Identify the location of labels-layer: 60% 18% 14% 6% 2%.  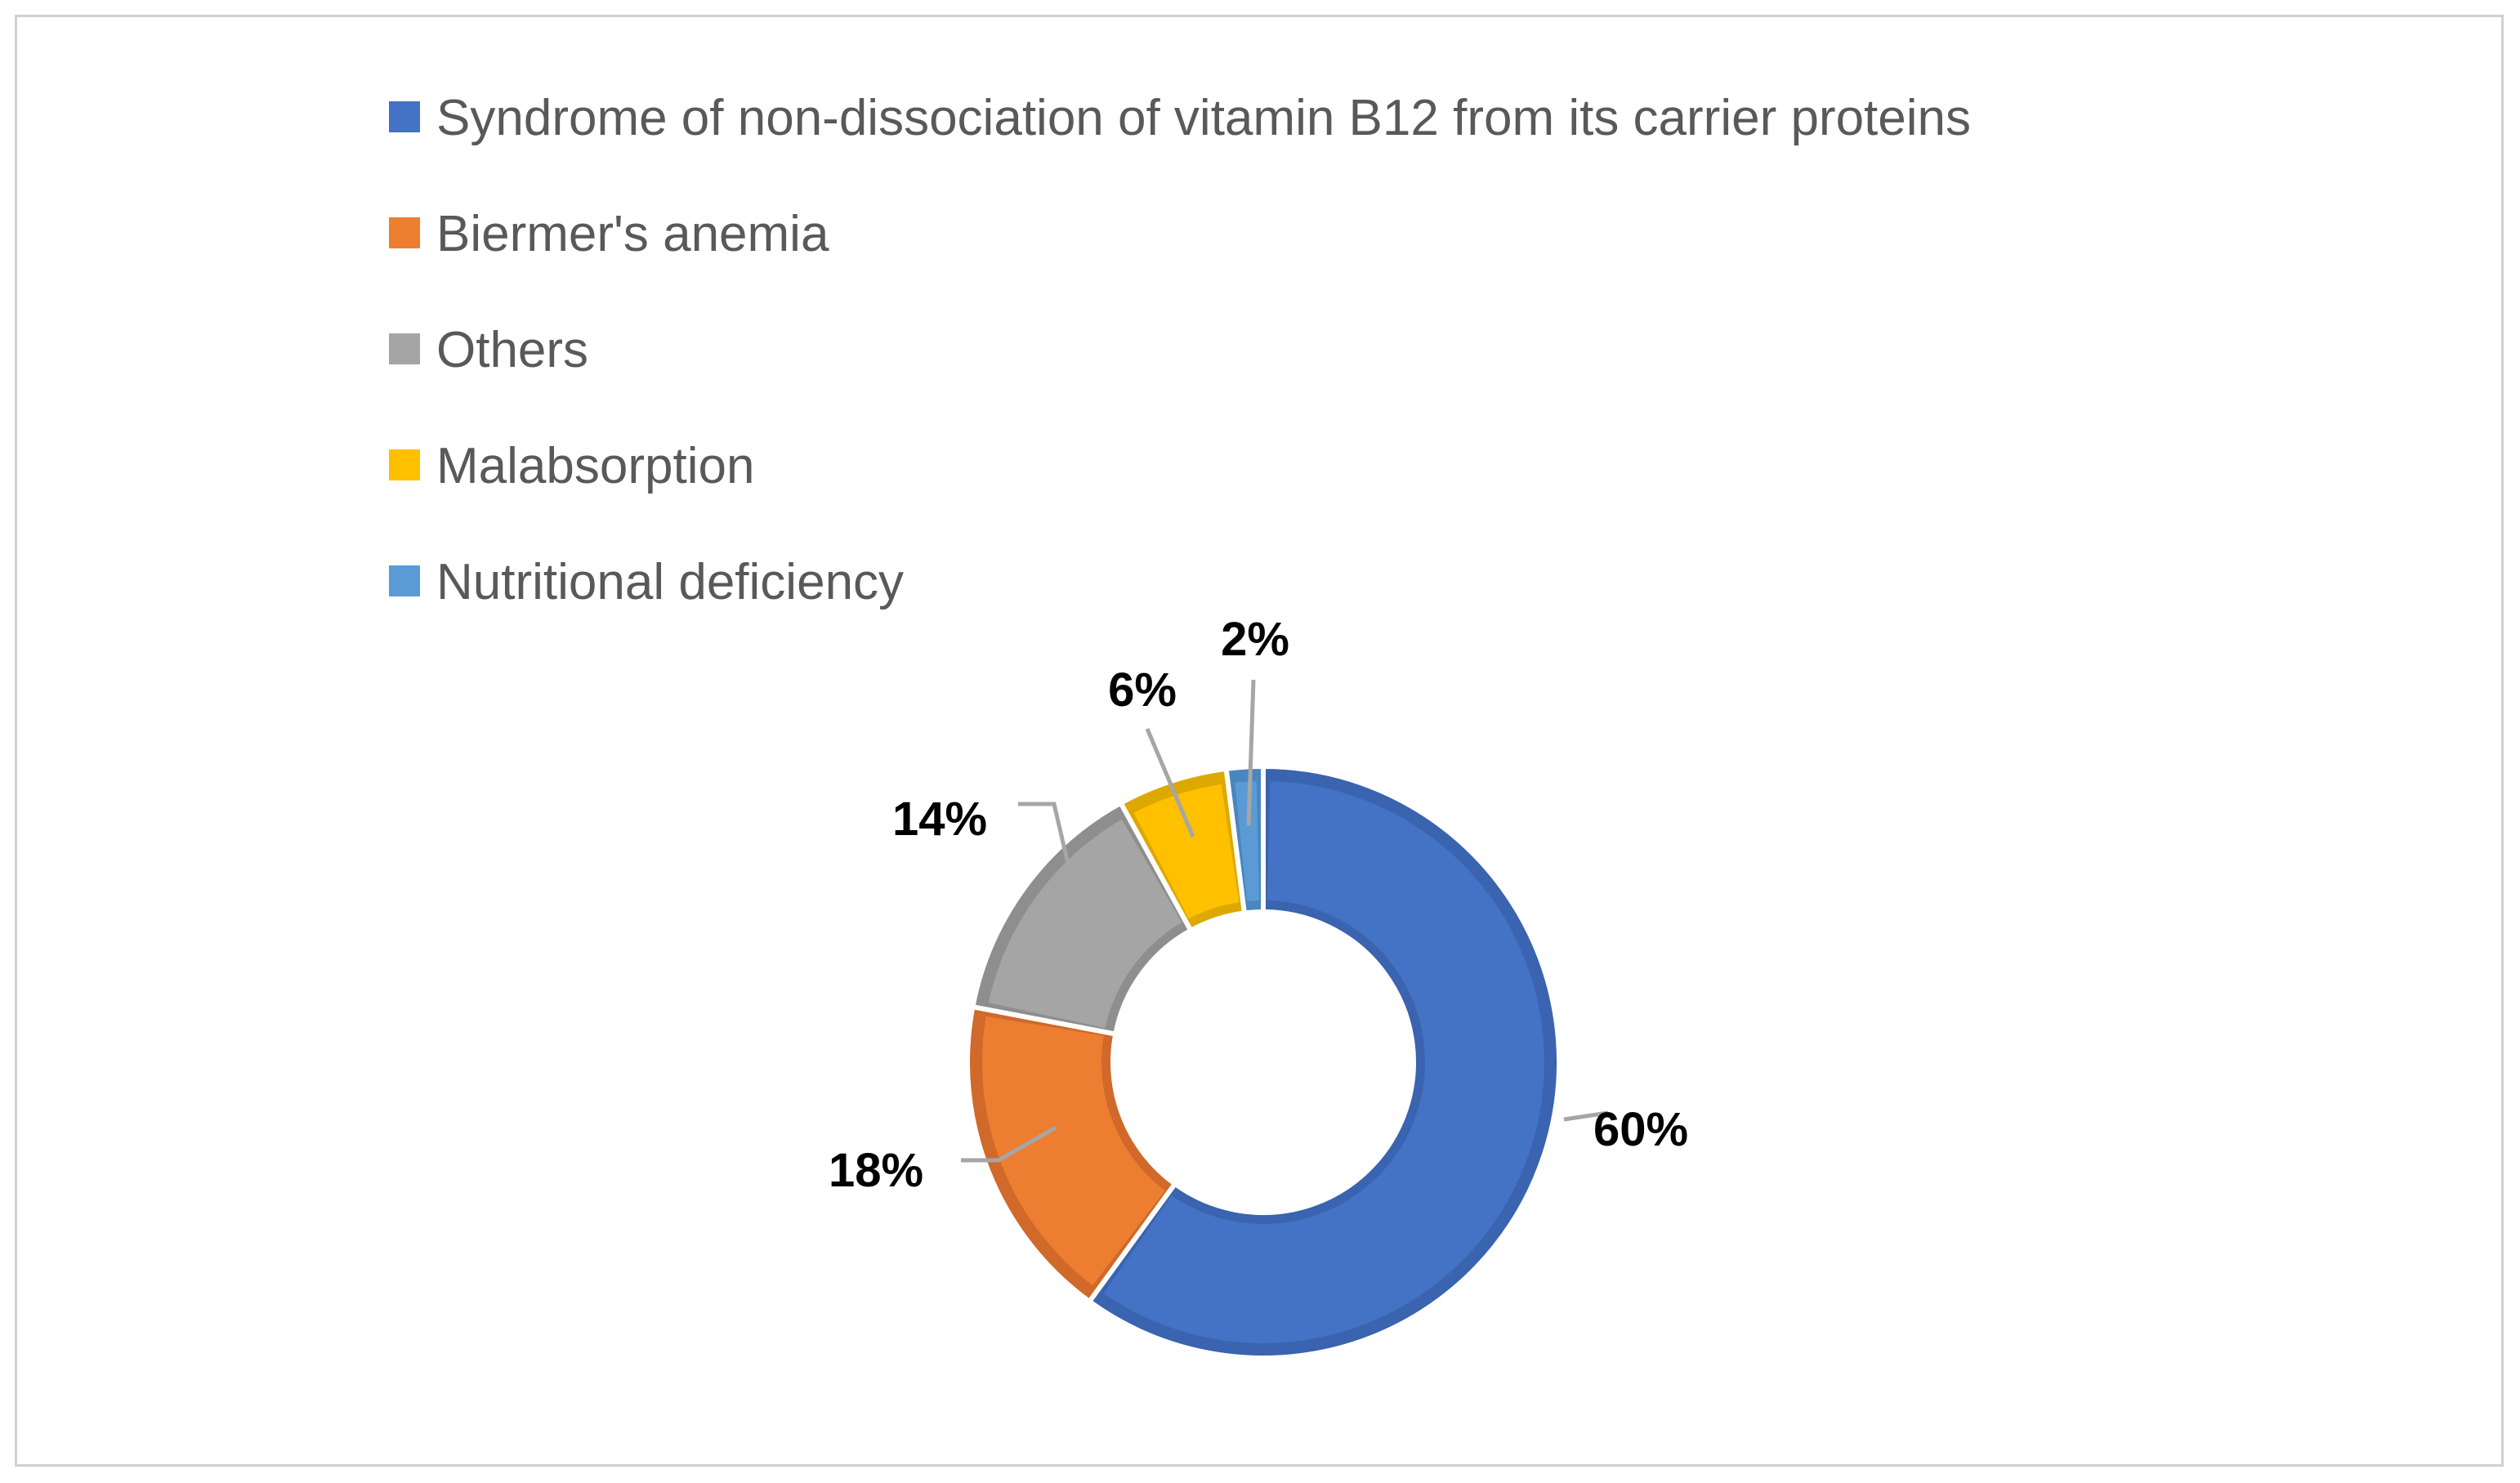
(1258, 905).